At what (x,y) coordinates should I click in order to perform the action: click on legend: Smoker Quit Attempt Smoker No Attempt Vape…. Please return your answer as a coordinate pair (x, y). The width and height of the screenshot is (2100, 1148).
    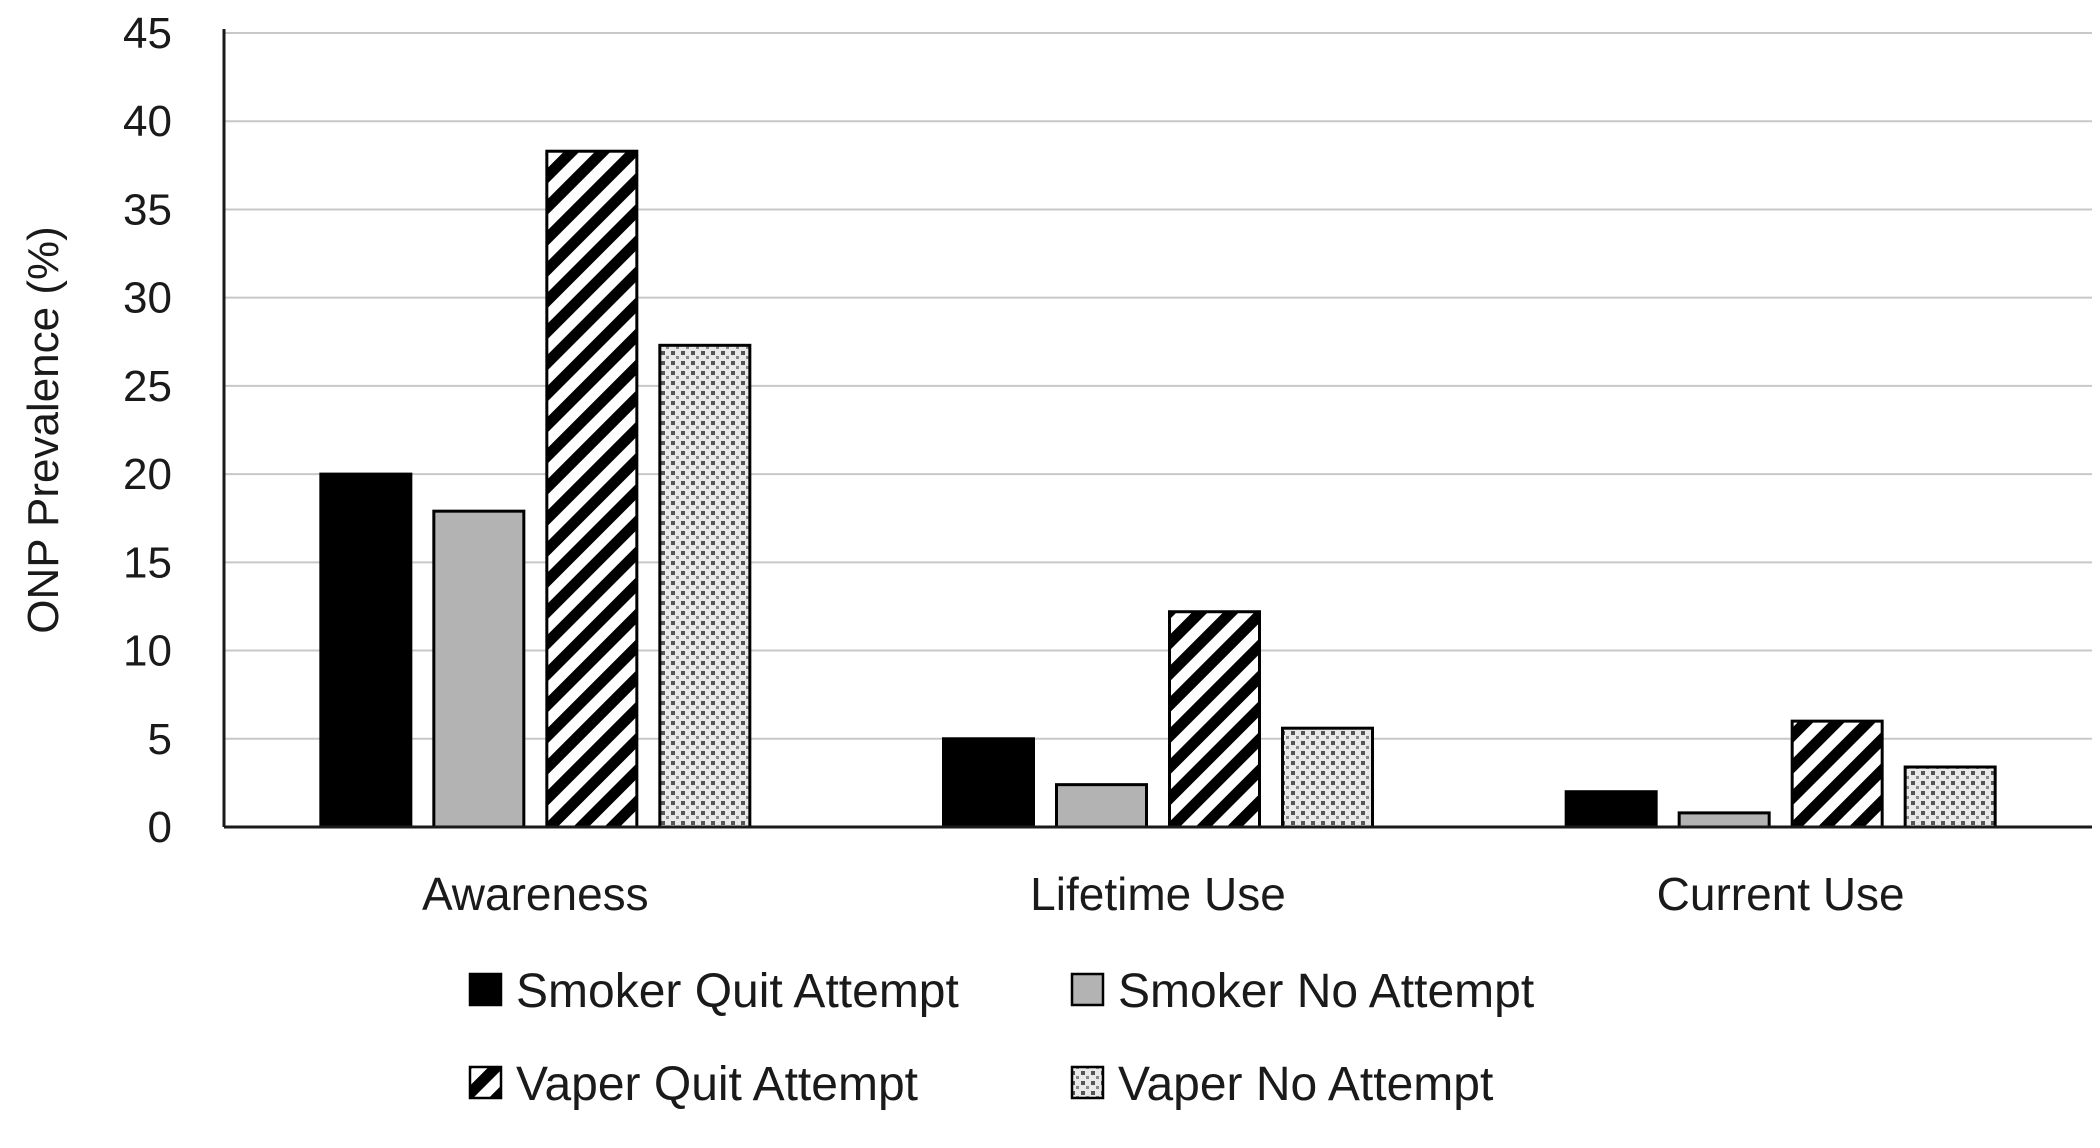
    Looking at the image, I should click on (1001, 1038).